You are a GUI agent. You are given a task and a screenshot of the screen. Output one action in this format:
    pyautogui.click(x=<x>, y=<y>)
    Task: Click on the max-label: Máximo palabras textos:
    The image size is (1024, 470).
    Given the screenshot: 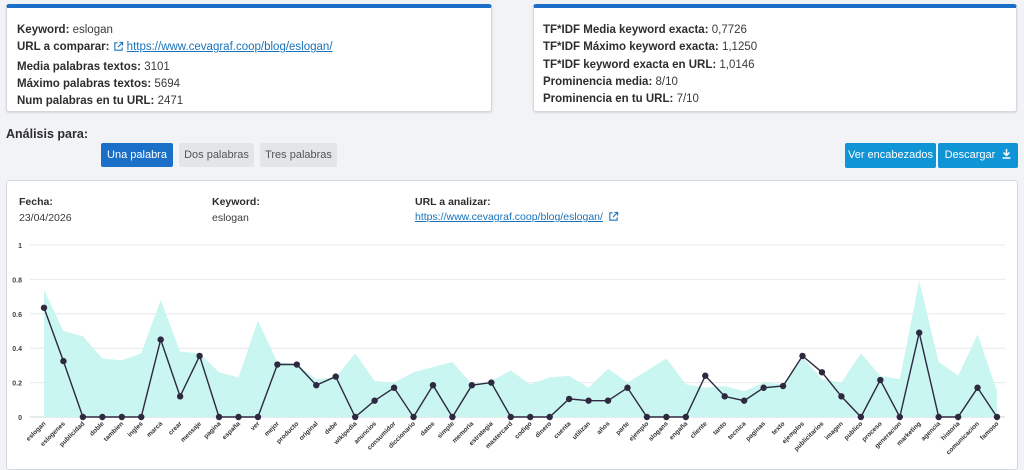 What is the action you would take?
    pyautogui.click(x=84, y=83)
    